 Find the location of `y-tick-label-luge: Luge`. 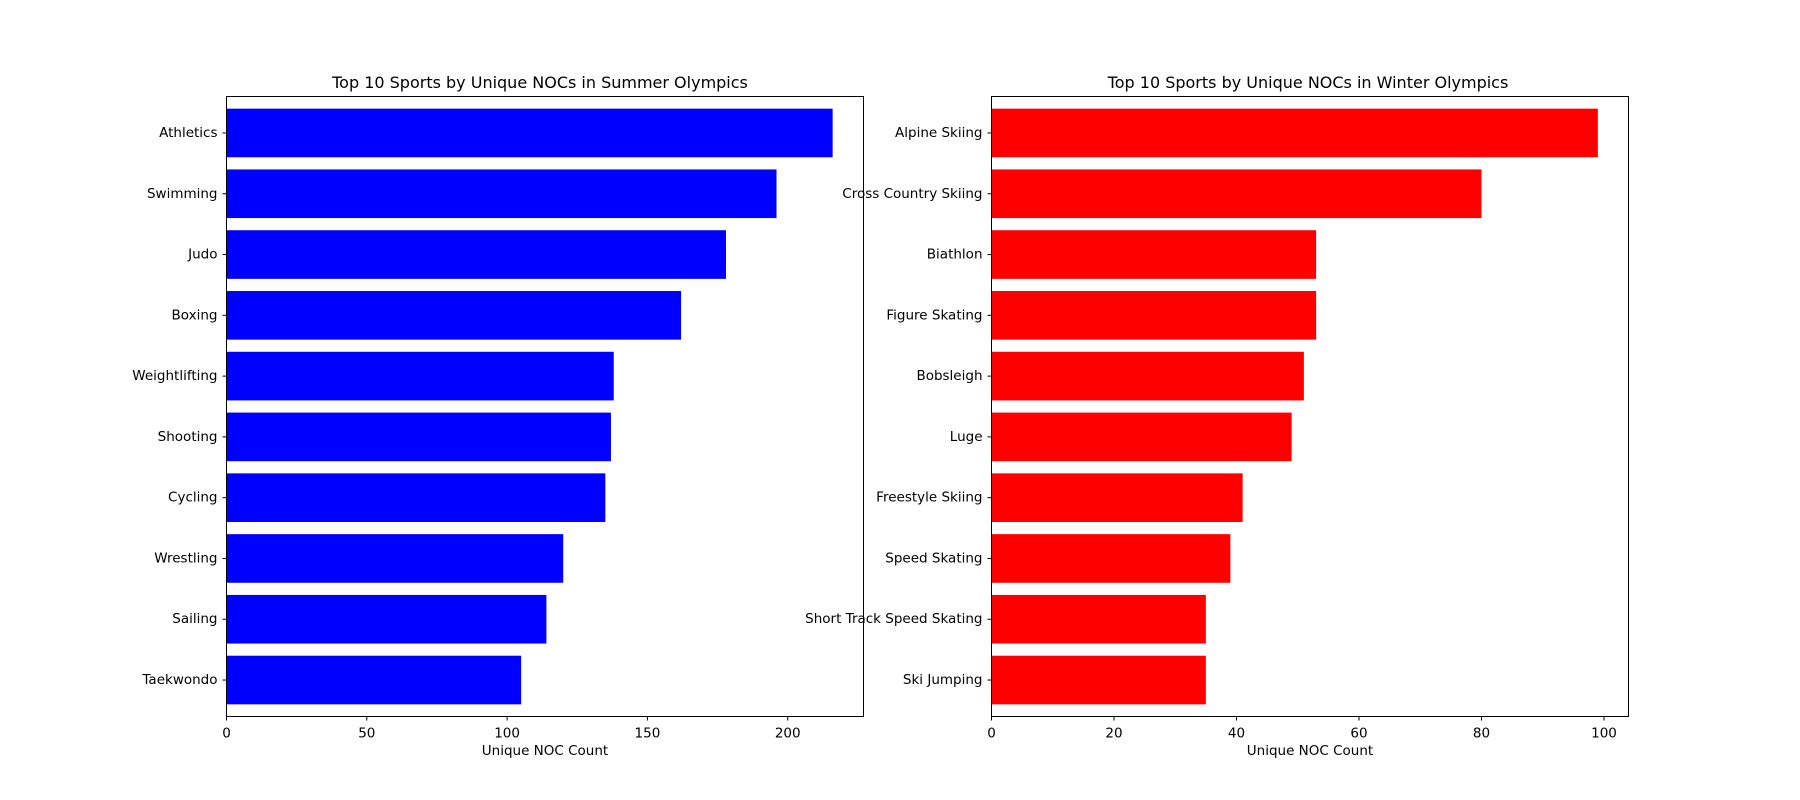

y-tick-label-luge: Luge is located at coordinates (966, 437).